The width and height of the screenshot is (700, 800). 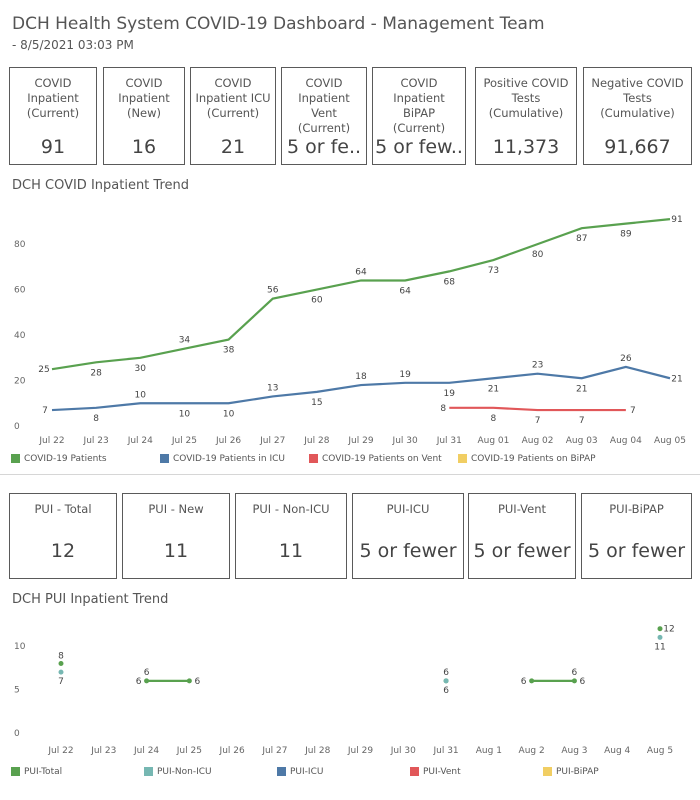 What do you see at coordinates (291, 536) in the screenshot?
I see `kpi-card: PUI - Non-ICU 11` at bounding box center [291, 536].